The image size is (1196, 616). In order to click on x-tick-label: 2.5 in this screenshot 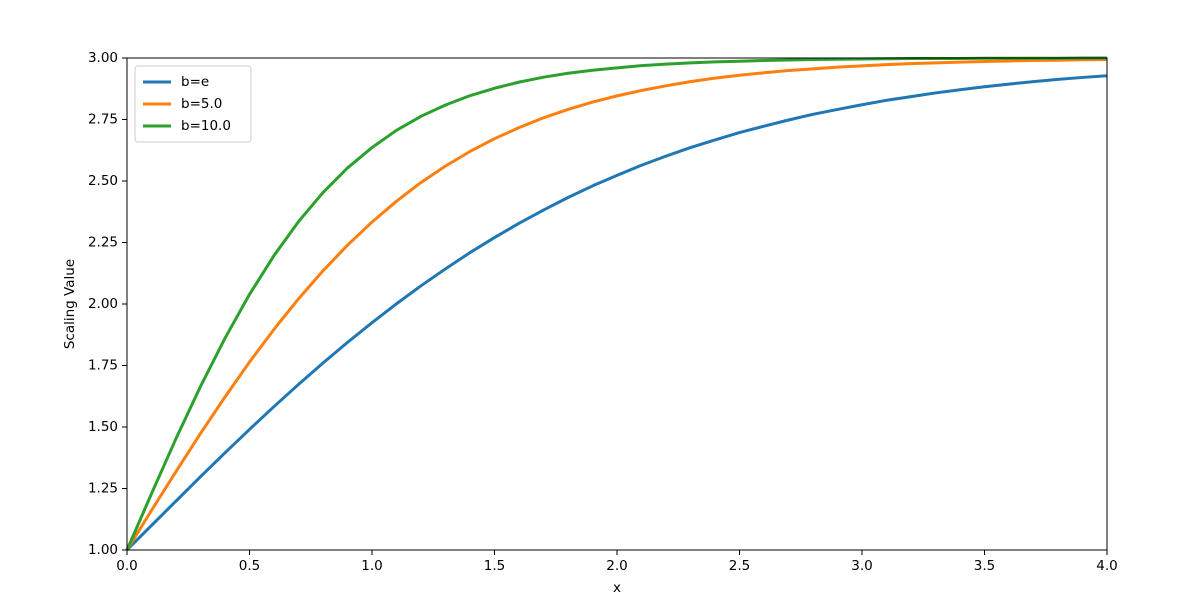, I will do `click(739, 566)`.